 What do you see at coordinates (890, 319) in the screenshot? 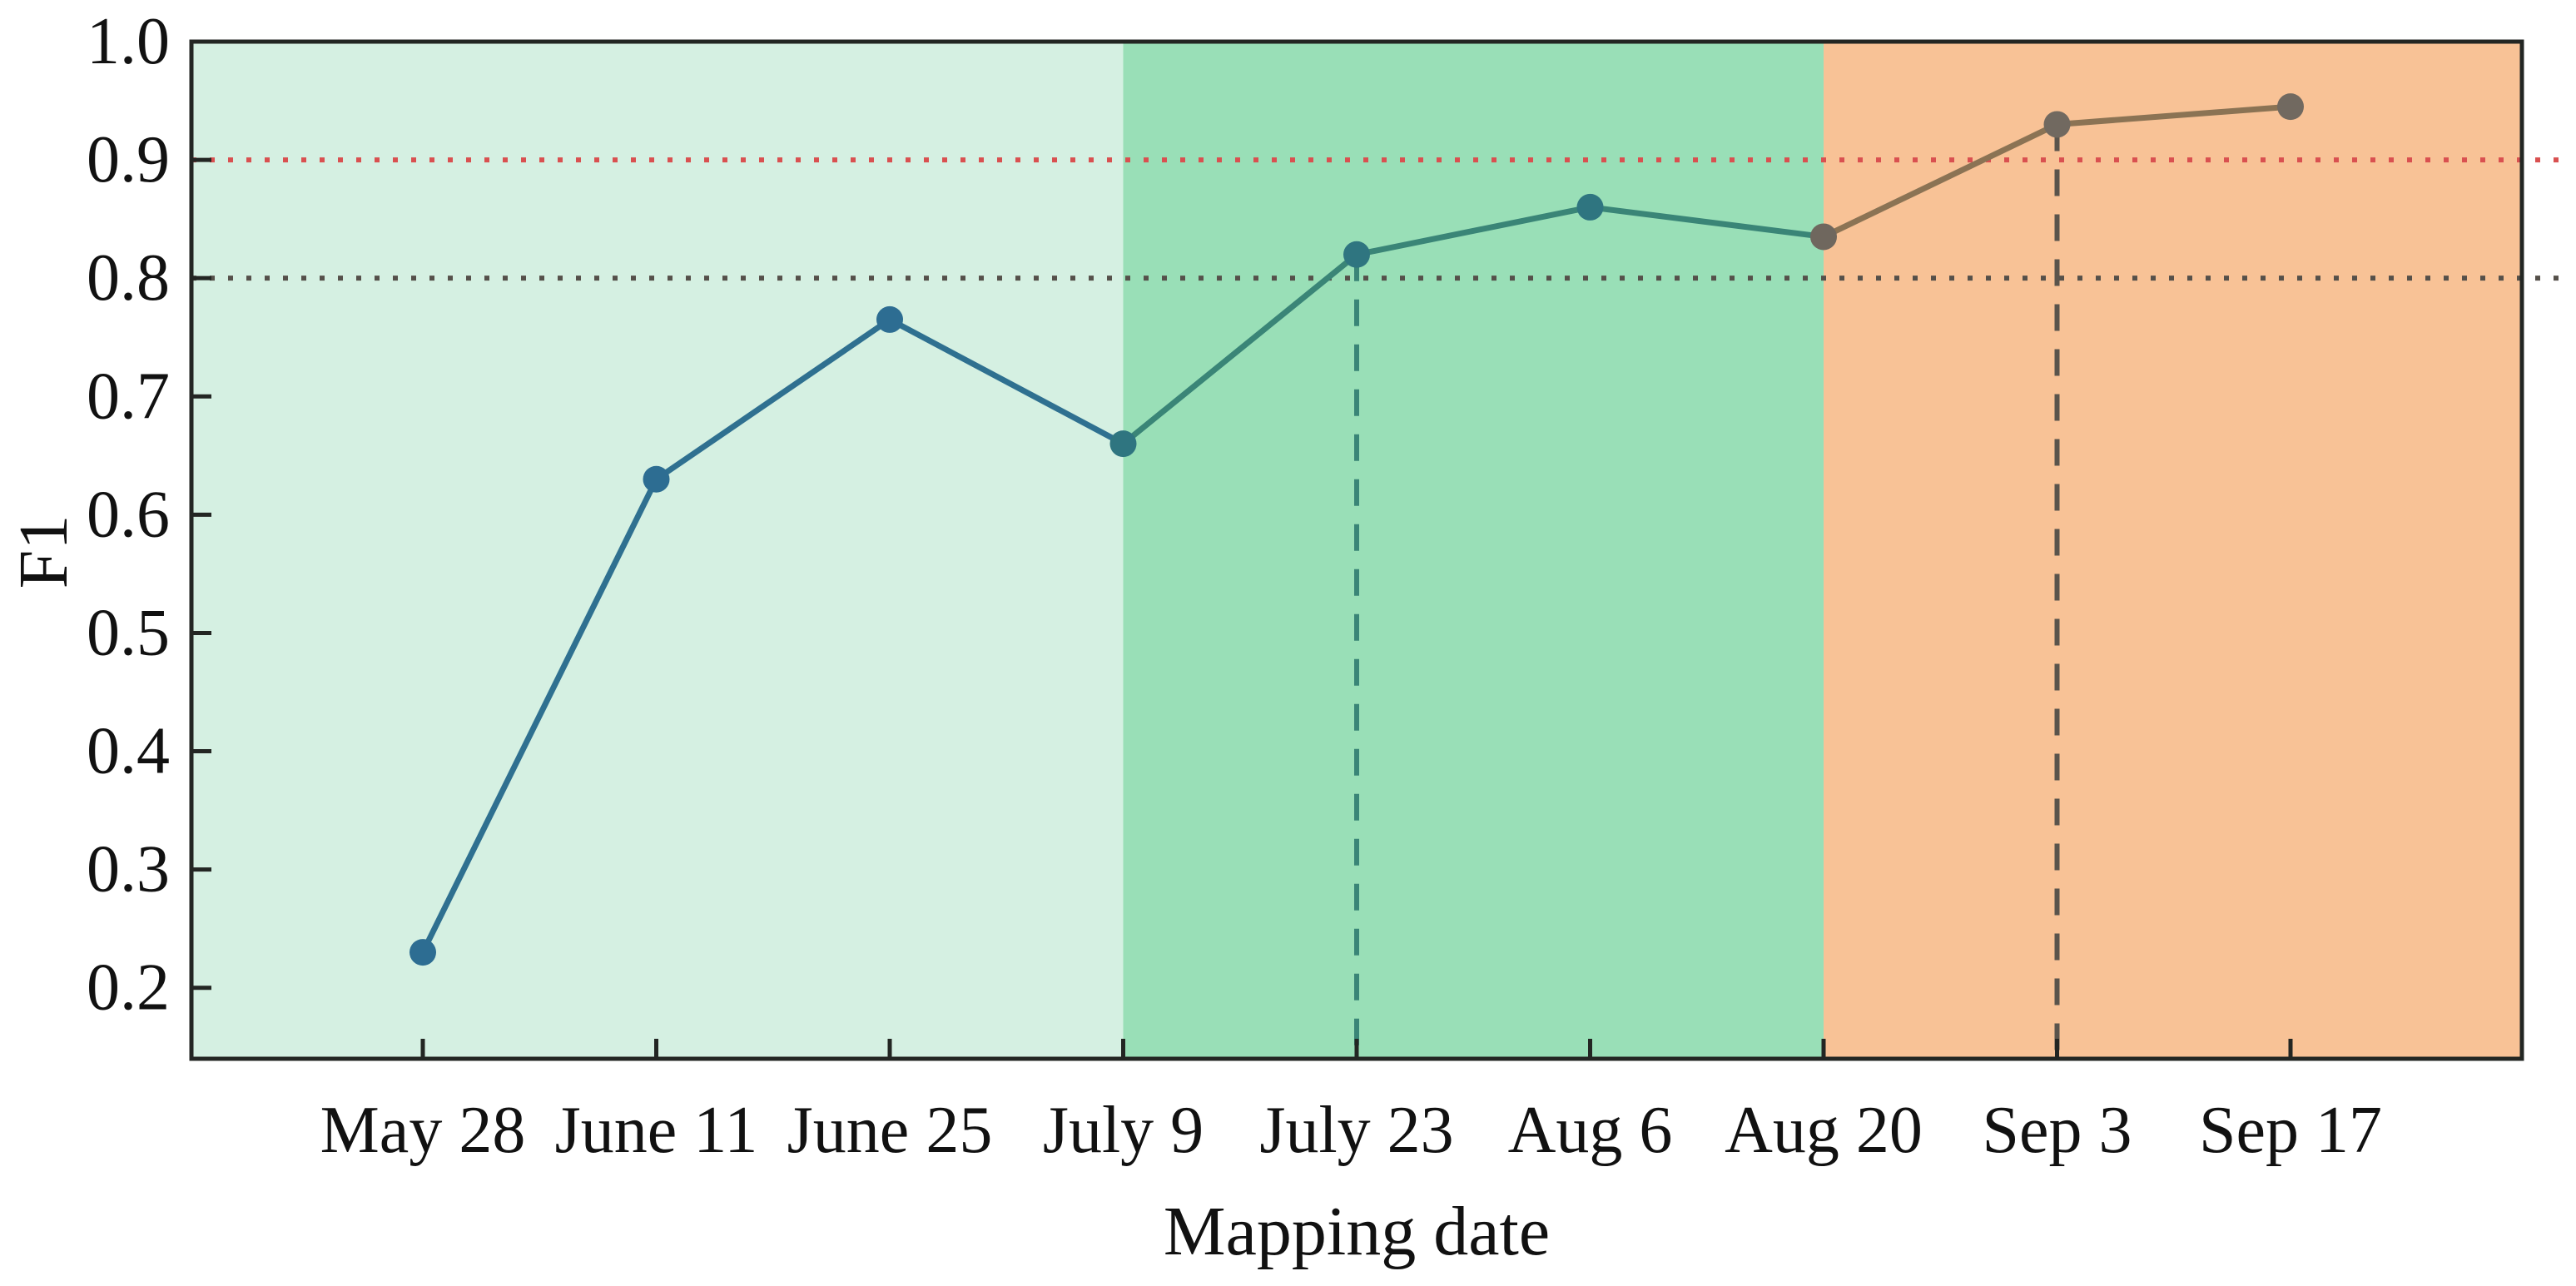
I see `data-point-June 25` at bounding box center [890, 319].